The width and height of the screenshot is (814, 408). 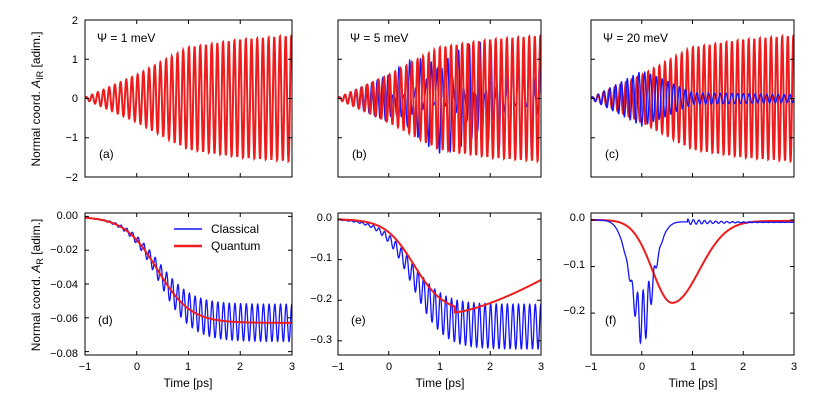 What do you see at coordinates (490, 367) in the screenshot?
I see `panel-e-xtick-label: 2` at bounding box center [490, 367].